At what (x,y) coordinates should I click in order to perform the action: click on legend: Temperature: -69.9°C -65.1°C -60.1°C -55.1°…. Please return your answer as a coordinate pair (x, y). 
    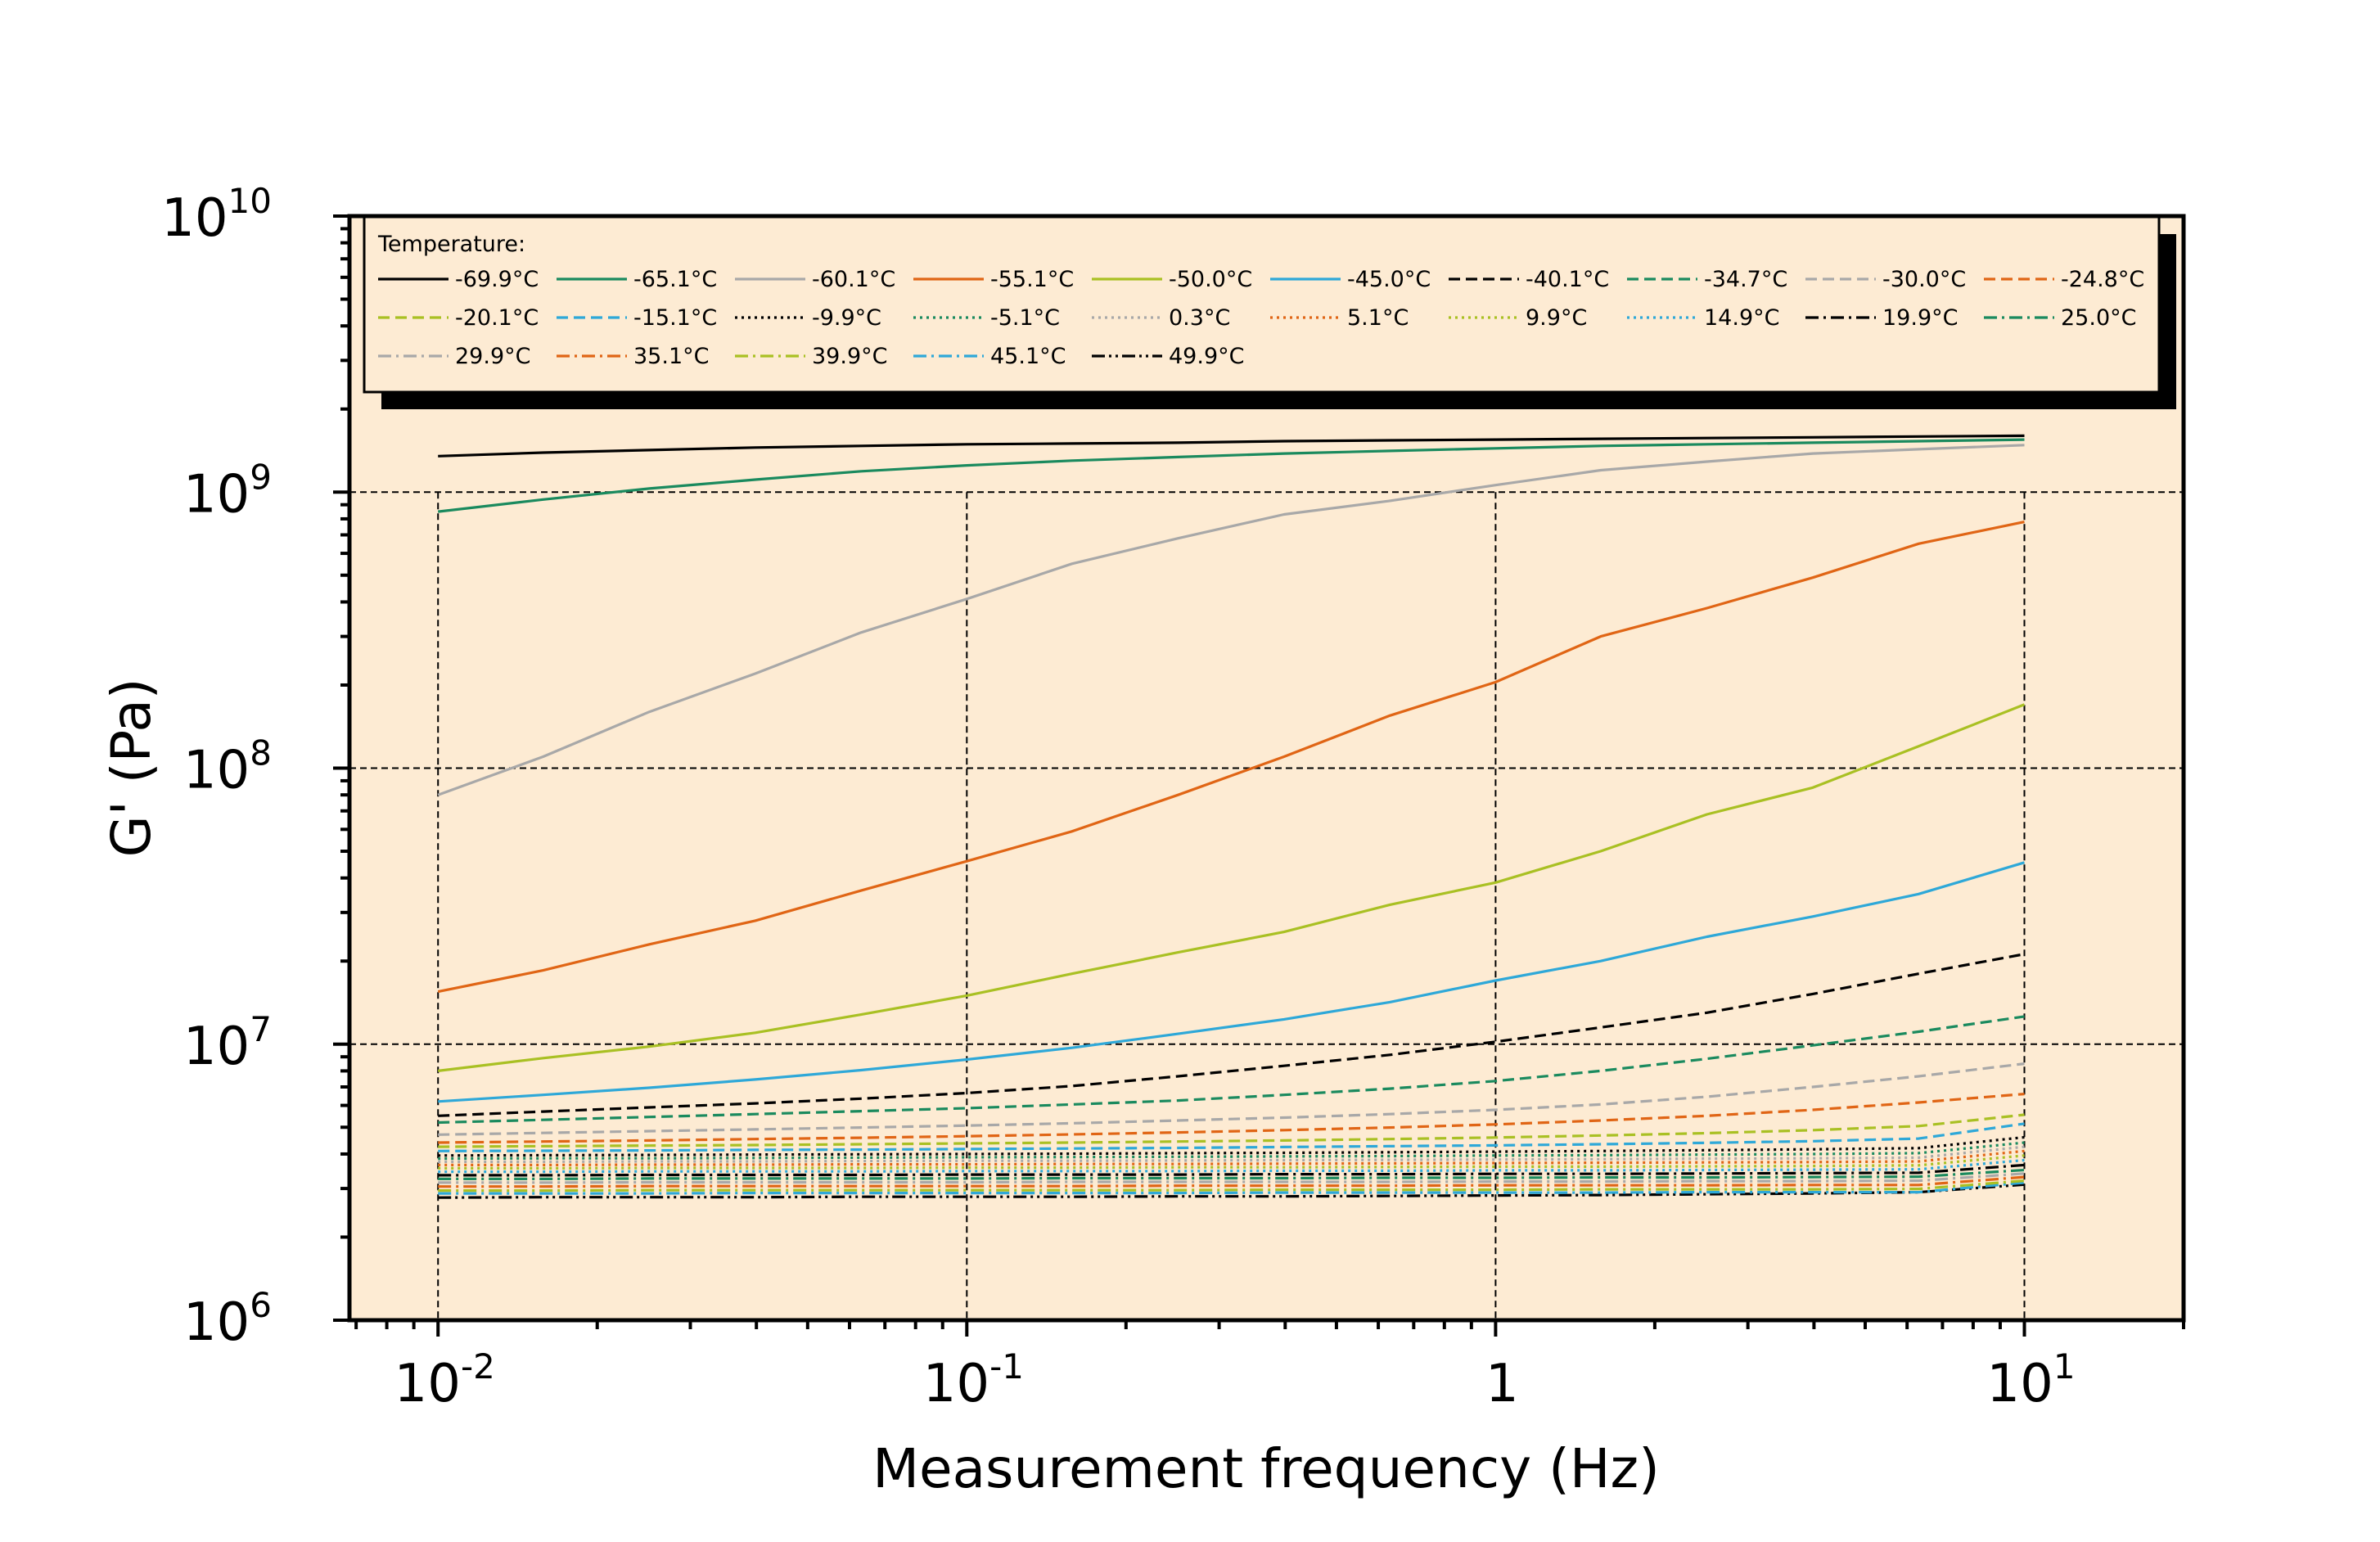
    Looking at the image, I should click on (1270, 312).